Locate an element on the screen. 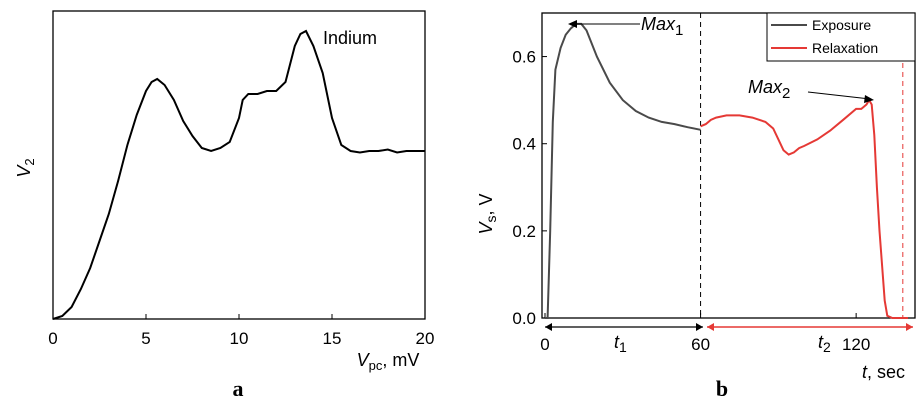 Image resolution: width=920 pixels, height=401 pixels. panel-a-x-tick-label-1: 5 is located at coordinates (145, 338).